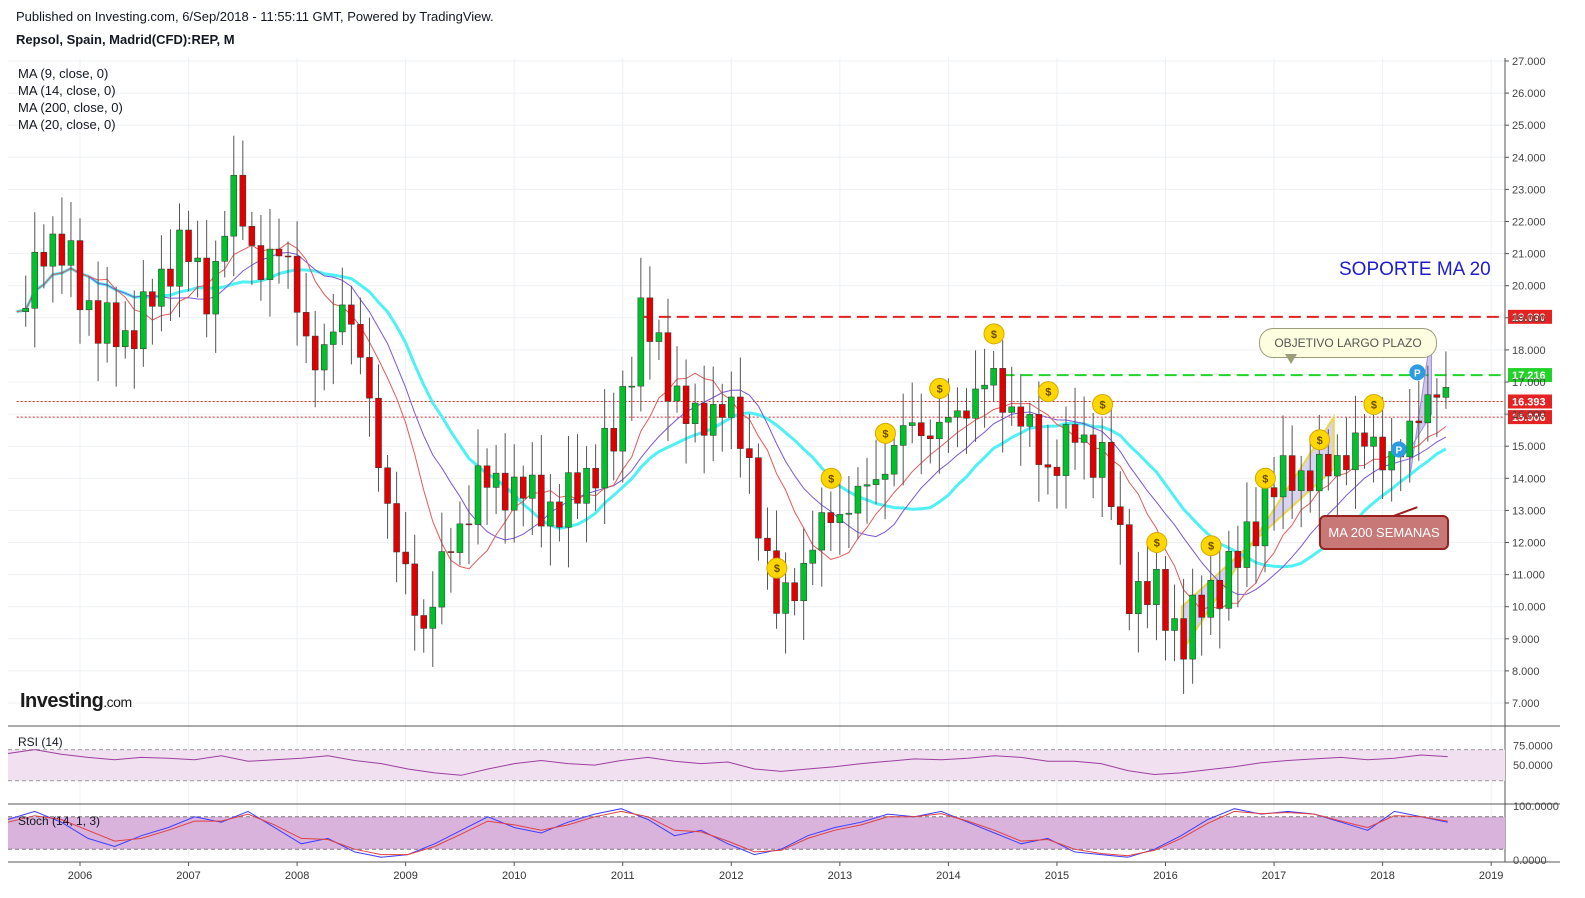 Image resolution: width=1585 pixels, height=898 pixels. Describe the element at coordinates (1417, 372) in the screenshot. I see `pivot-icon` at that location.